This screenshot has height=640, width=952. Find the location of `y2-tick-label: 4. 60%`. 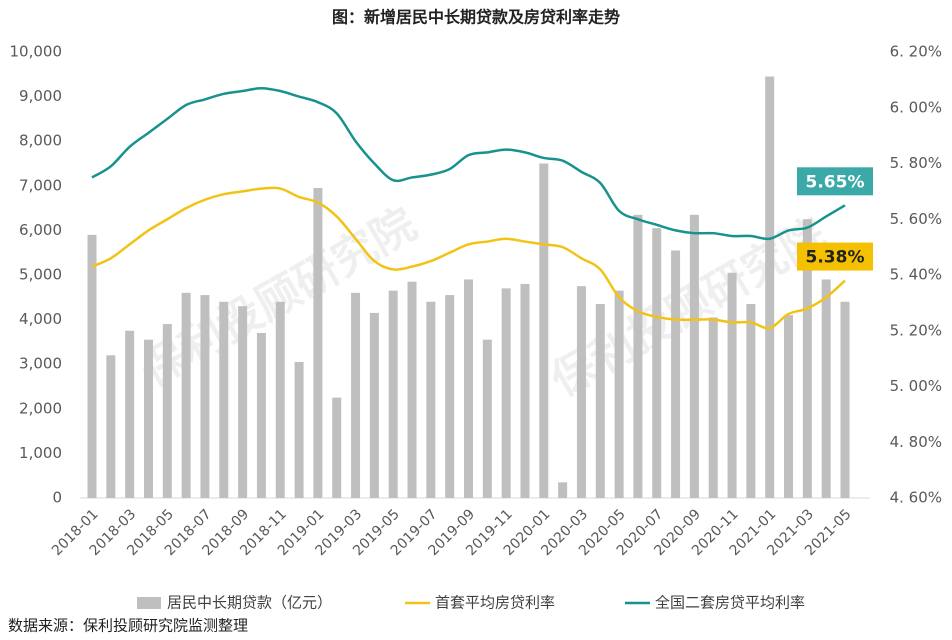

y2-tick-label: 4. 60% is located at coordinates (916, 498).